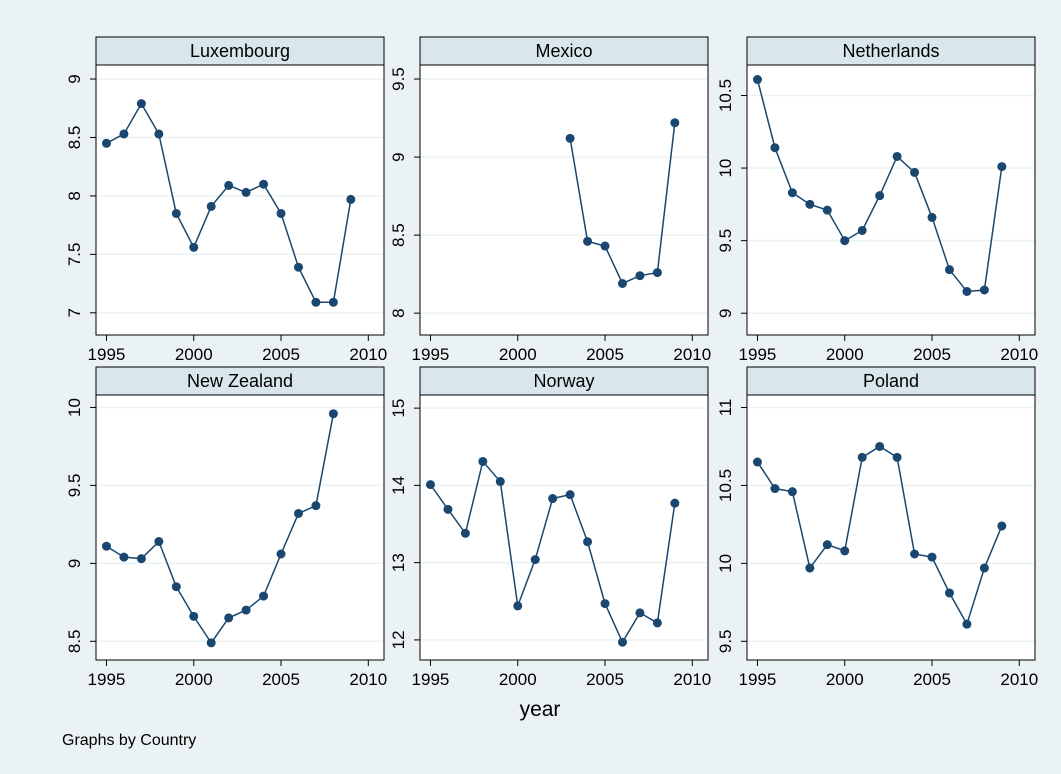 Image resolution: width=1061 pixels, height=774 pixels. What do you see at coordinates (240, 381) in the screenshot?
I see `panel-title: New Zealand` at bounding box center [240, 381].